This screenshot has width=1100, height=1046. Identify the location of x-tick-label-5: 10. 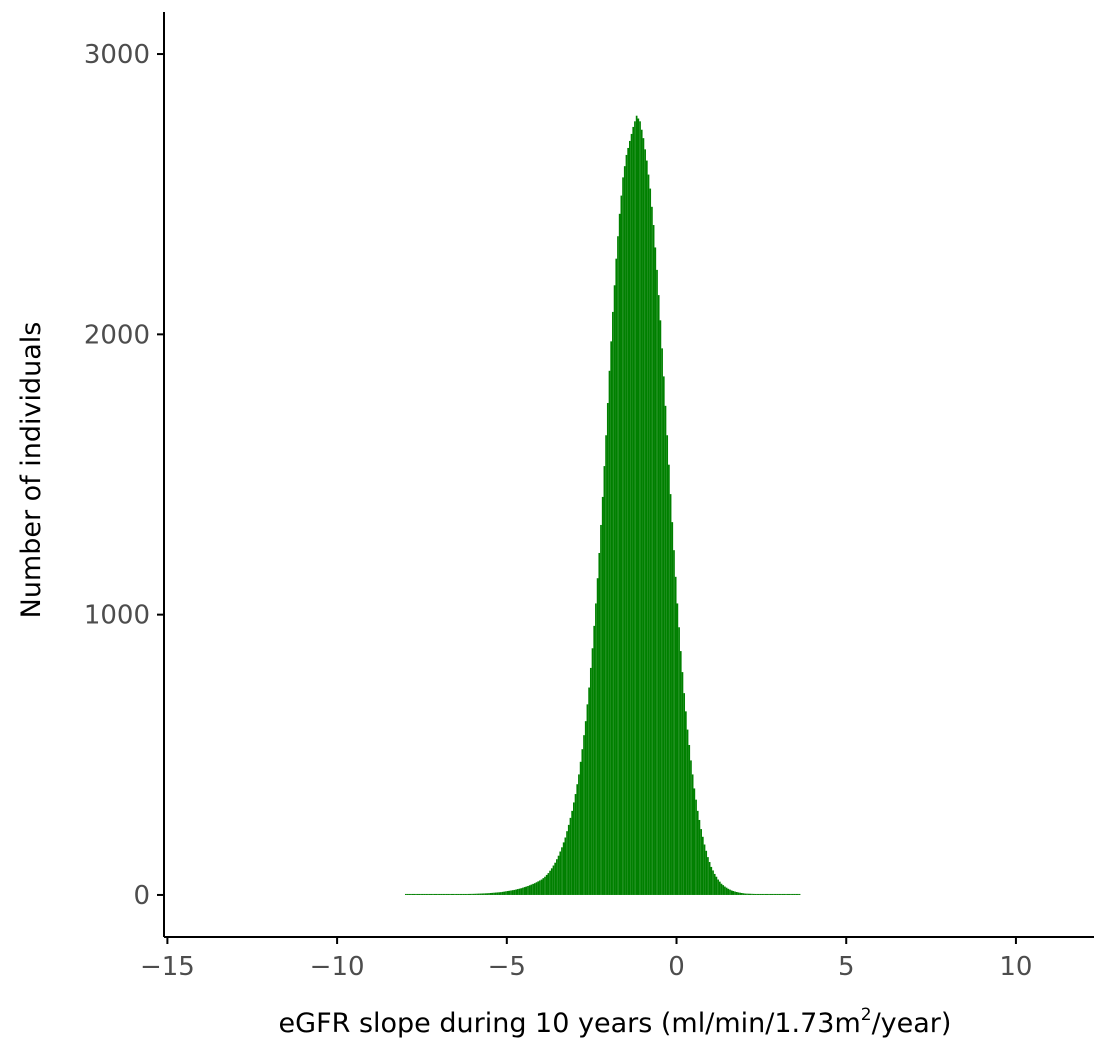
(1015, 967).